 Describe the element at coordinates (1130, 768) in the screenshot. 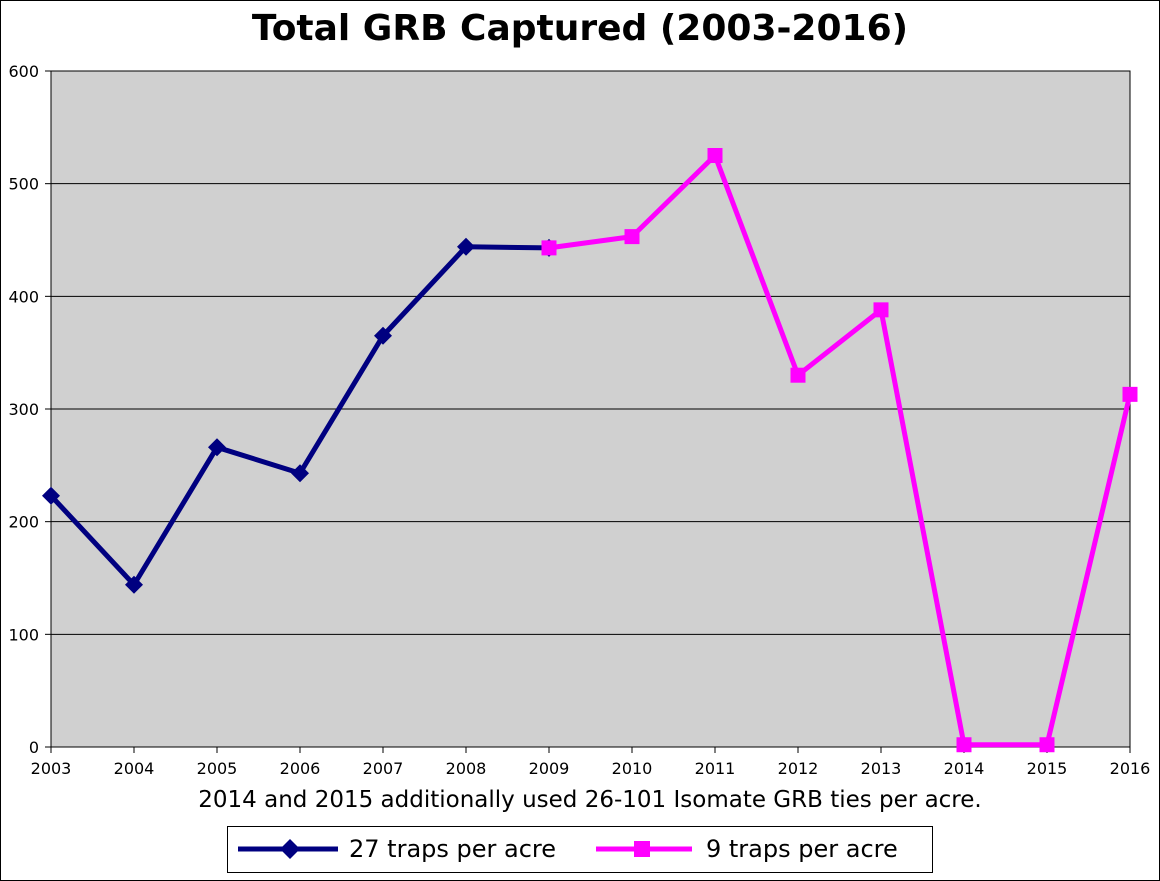

I see `x-tick-label-2016: 2016` at that location.